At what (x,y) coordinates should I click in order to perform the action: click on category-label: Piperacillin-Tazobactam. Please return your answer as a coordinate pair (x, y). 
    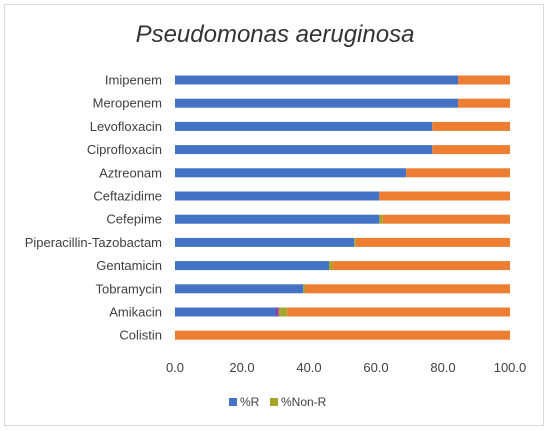
    Looking at the image, I should click on (93, 242).